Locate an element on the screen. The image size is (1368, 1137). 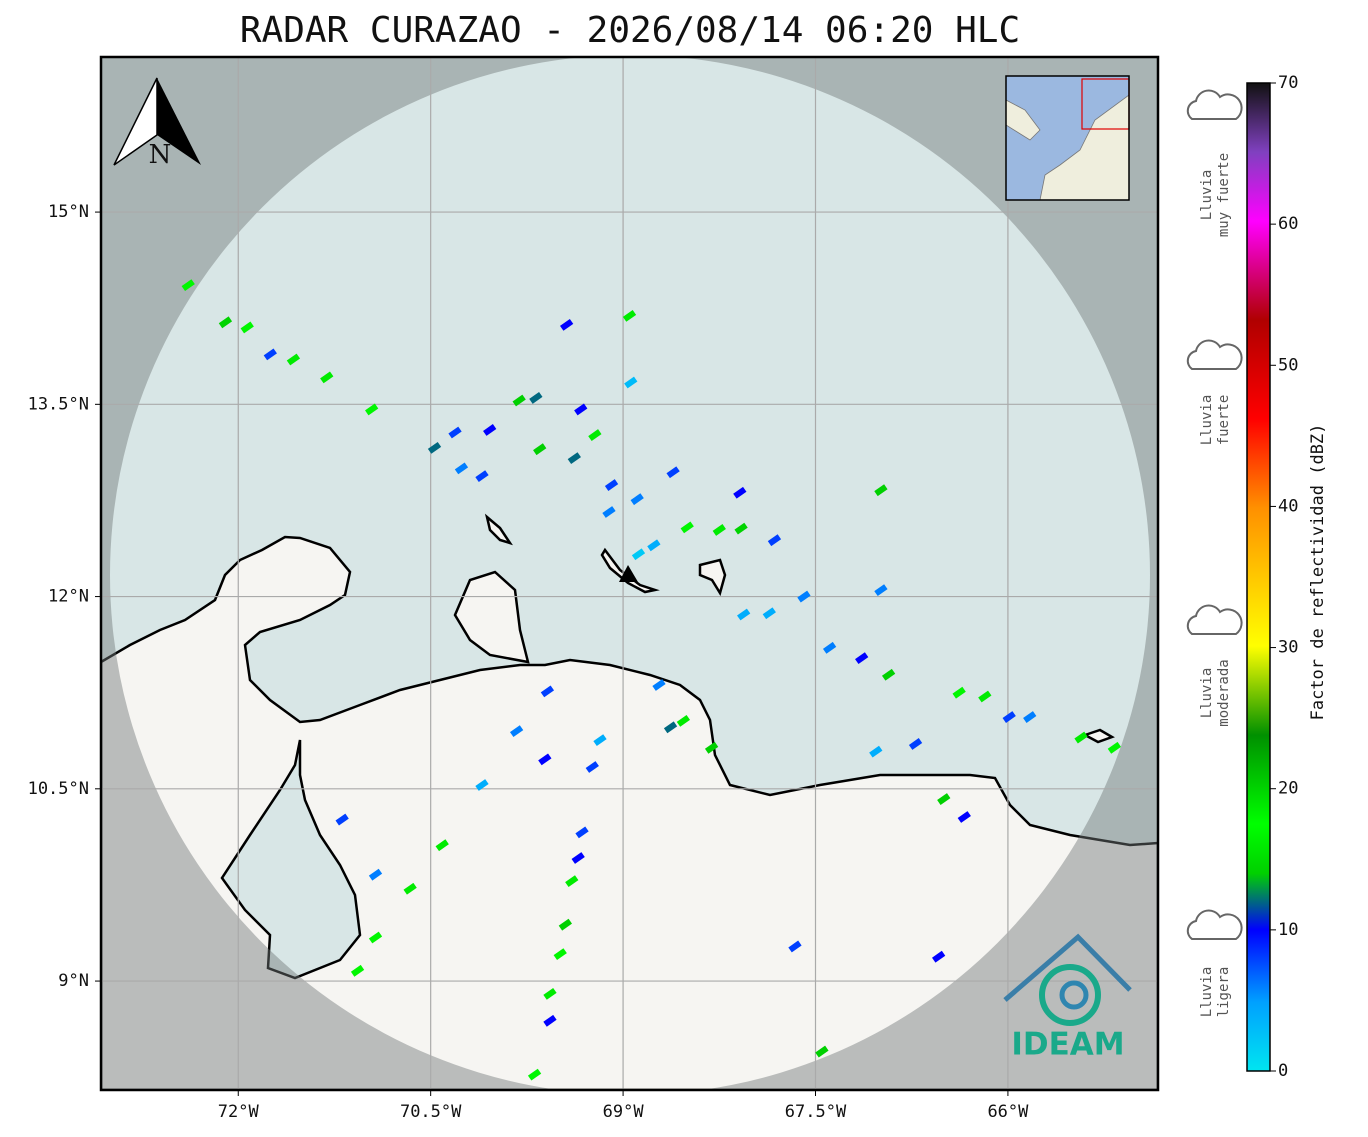
y-tick-label: 12°N is located at coordinates (68, 597).